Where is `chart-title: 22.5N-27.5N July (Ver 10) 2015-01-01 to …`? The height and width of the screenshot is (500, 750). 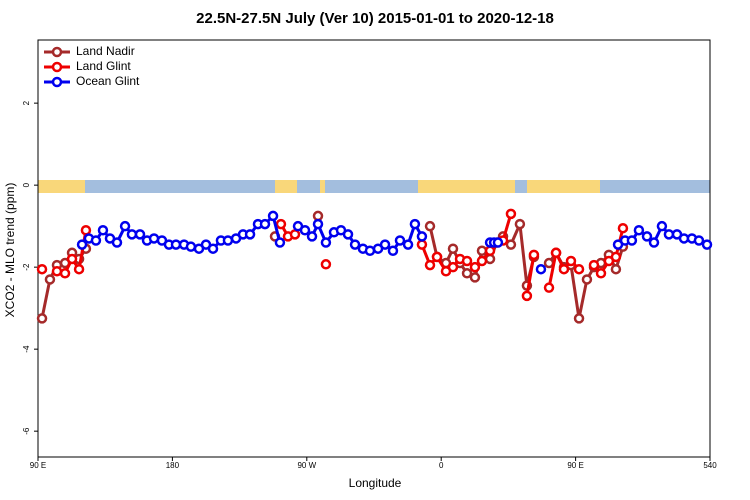 chart-title: 22.5N-27.5N July (Ver 10) 2015-01-01 to … is located at coordinates (375, 18).